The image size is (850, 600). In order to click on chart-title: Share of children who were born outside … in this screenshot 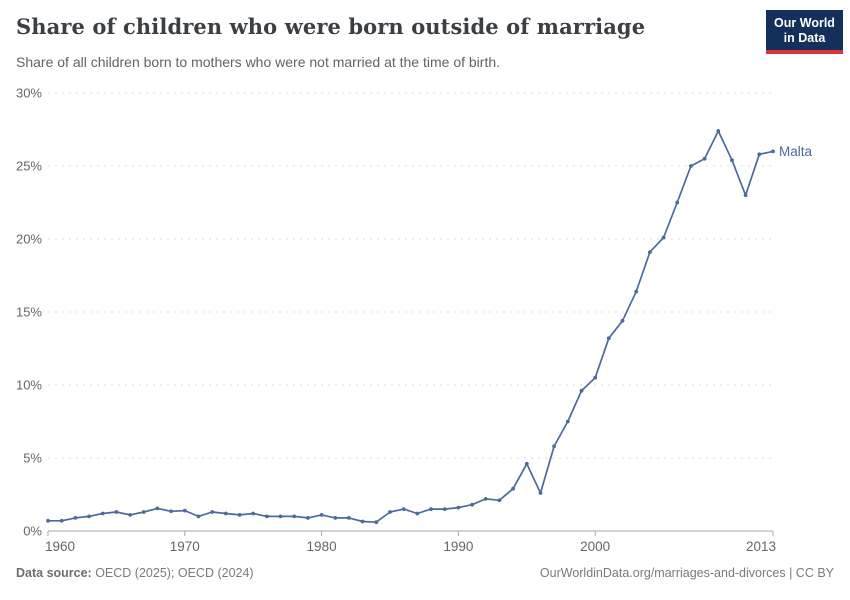, I will do `click(331, 26)`.